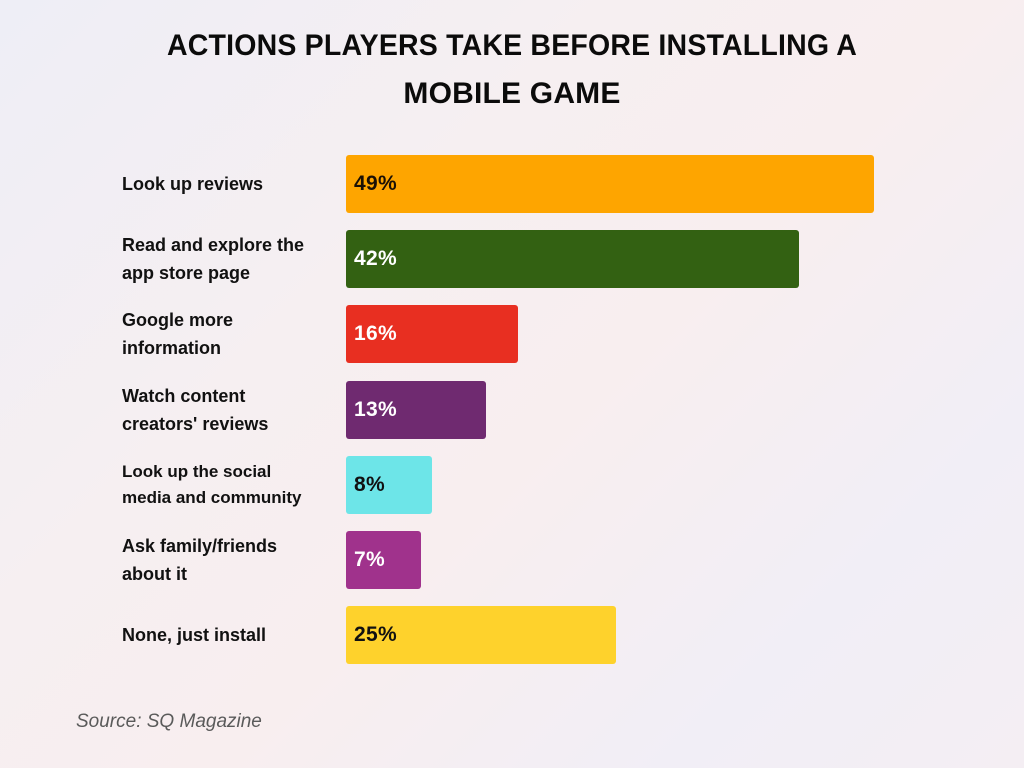  I want to click on chart-title-line-2: MOBILE GAME, so click(512, 93).